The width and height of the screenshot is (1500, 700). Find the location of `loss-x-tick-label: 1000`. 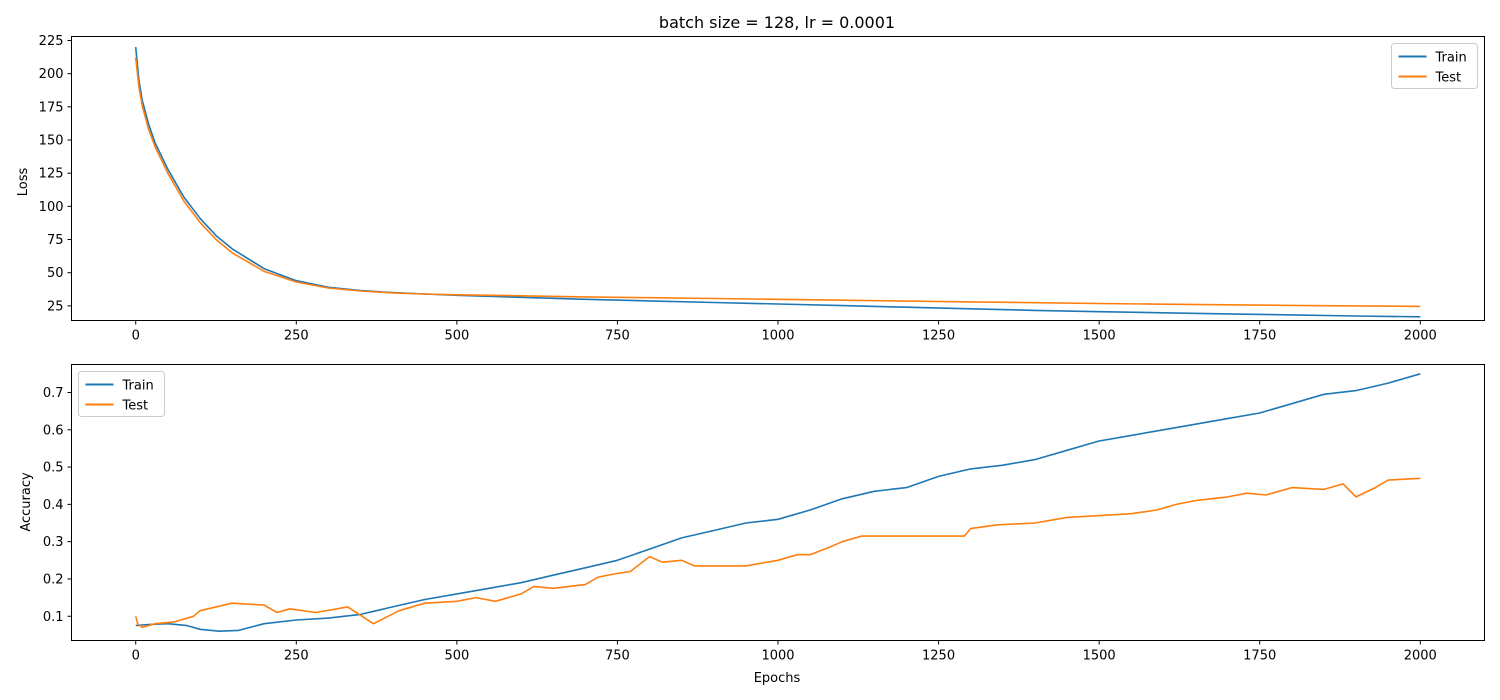

loss-x-tick-label: 1000 is located at coordinates (777, 336).